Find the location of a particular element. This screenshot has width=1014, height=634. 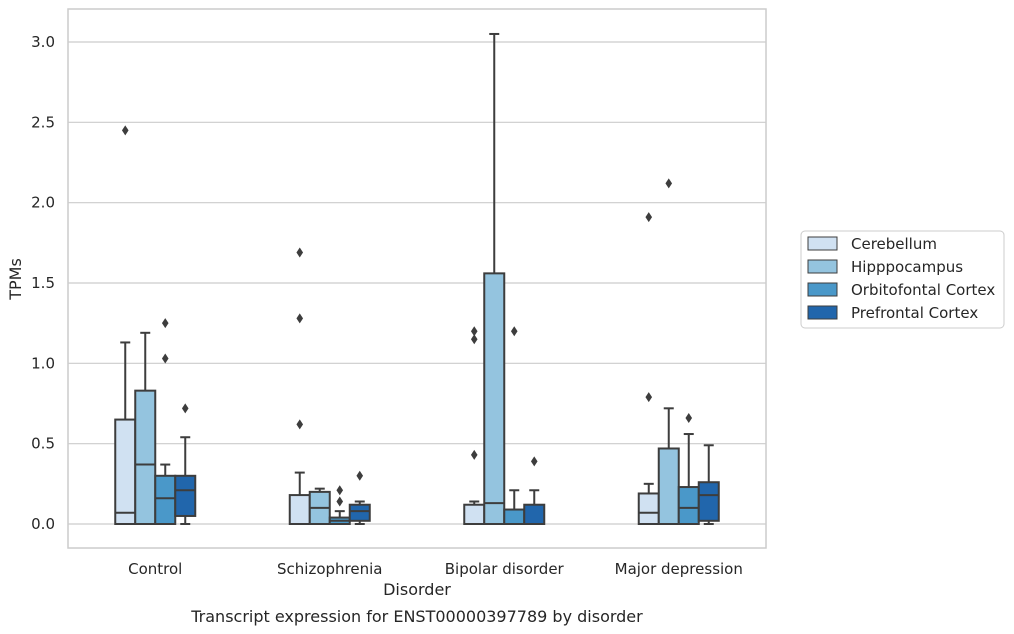

y-tick-label: 0.5 is located at coordinates (43, 444).